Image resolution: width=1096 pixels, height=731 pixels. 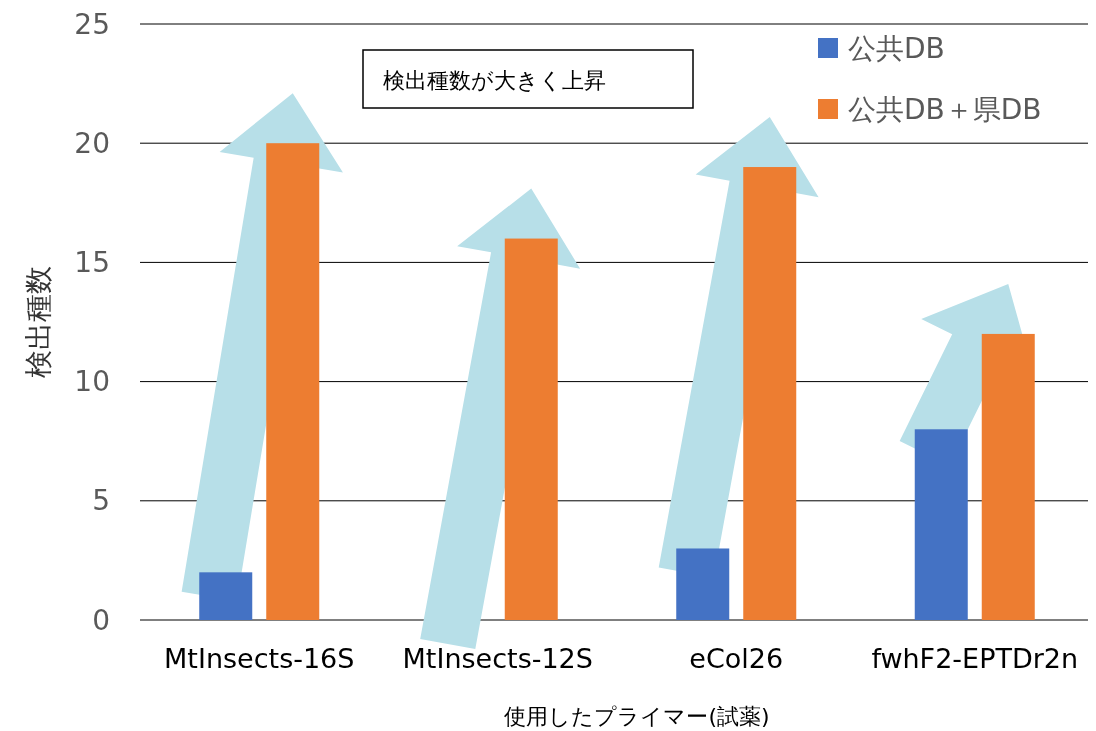 I want to click on y-tick-label: 0, so click(x=101, y=620).